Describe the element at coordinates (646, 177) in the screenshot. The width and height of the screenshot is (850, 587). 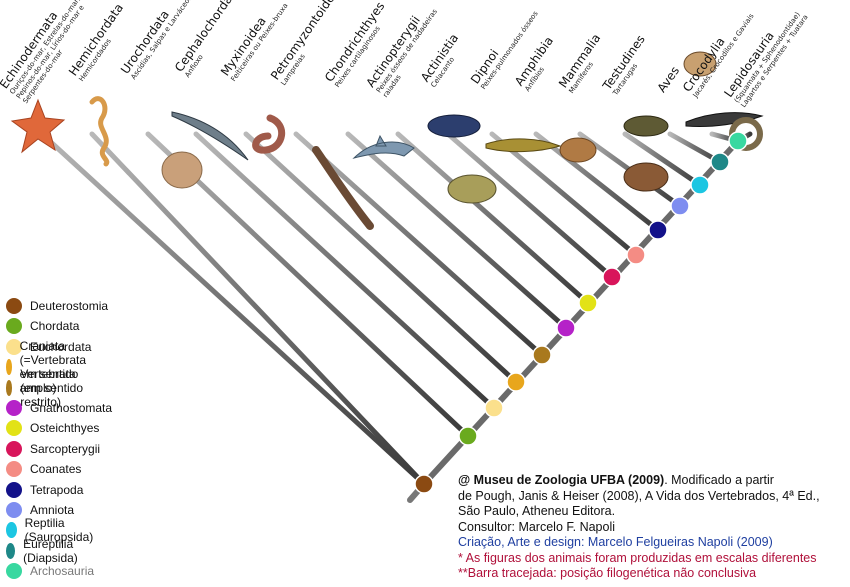
I see `capybara-icon` at that location.